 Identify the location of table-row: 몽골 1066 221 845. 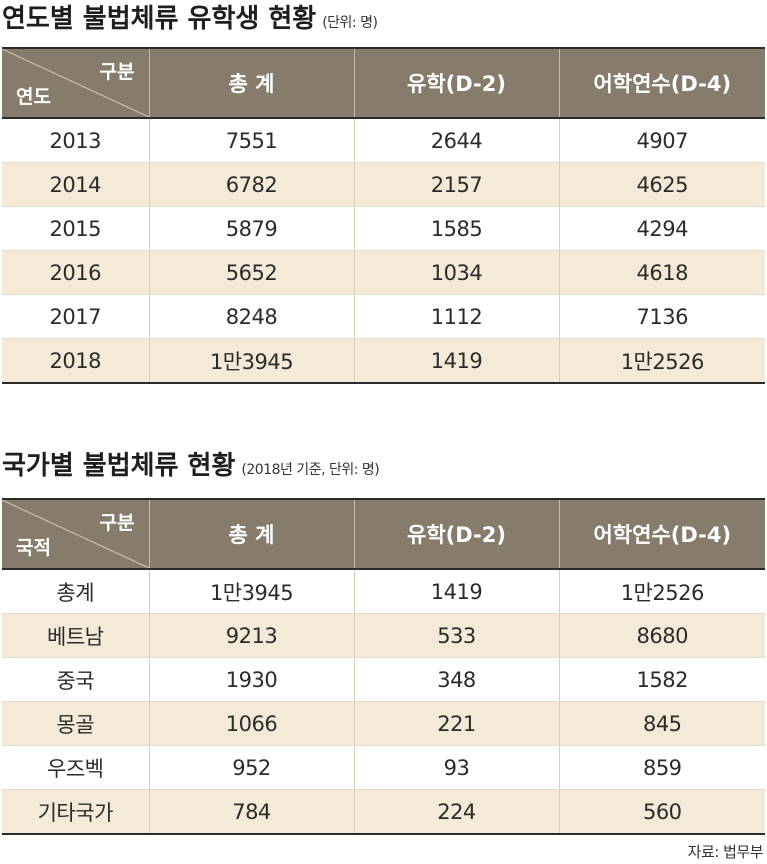
(383, 723).